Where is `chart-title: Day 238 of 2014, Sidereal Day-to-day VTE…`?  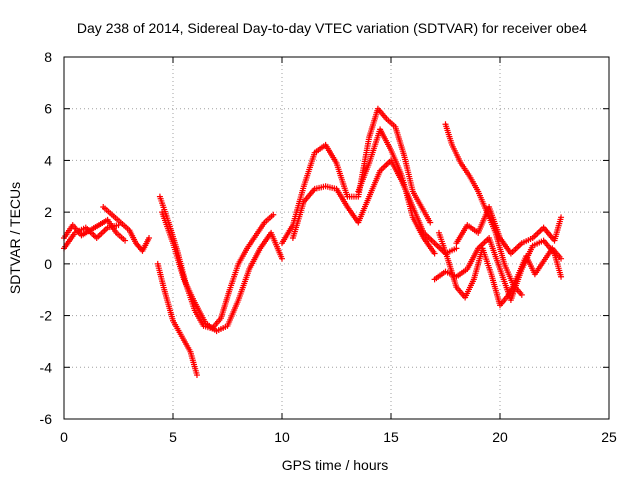 chart-title: Day 238 of 2014, Sidereal Day-to-day VTE… is located at coordinates (332, 28).